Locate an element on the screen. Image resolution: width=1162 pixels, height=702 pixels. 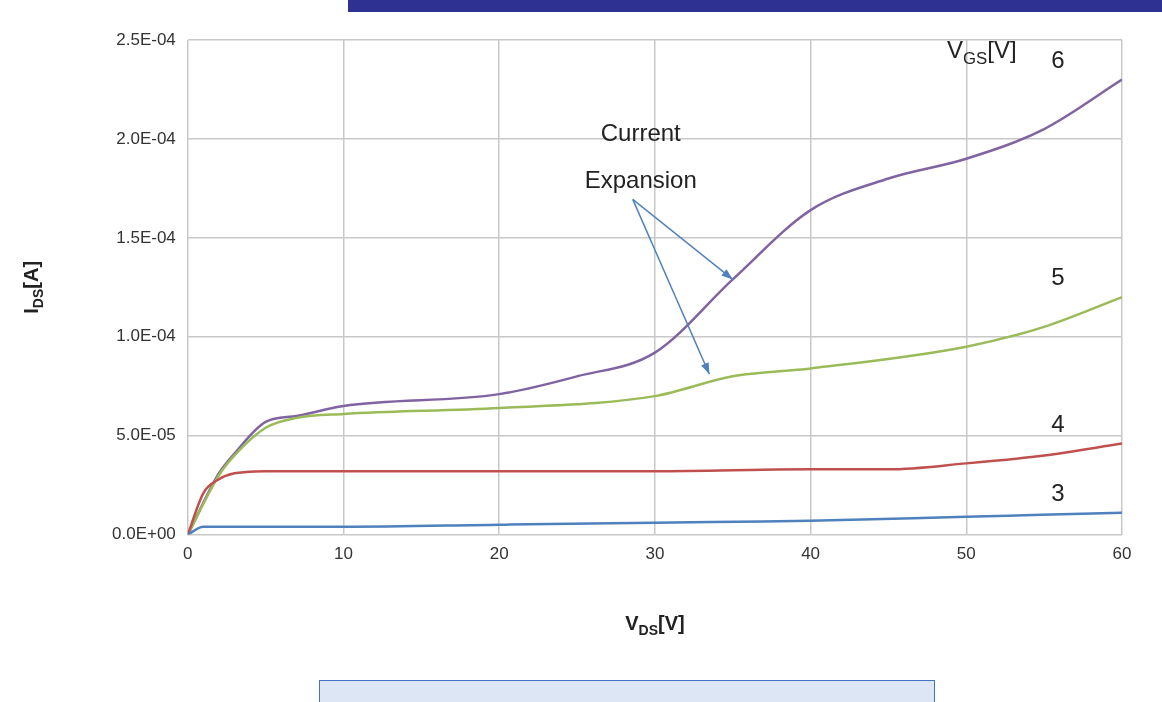
x-tick-label: 20 is located at coordinates (499, 554).